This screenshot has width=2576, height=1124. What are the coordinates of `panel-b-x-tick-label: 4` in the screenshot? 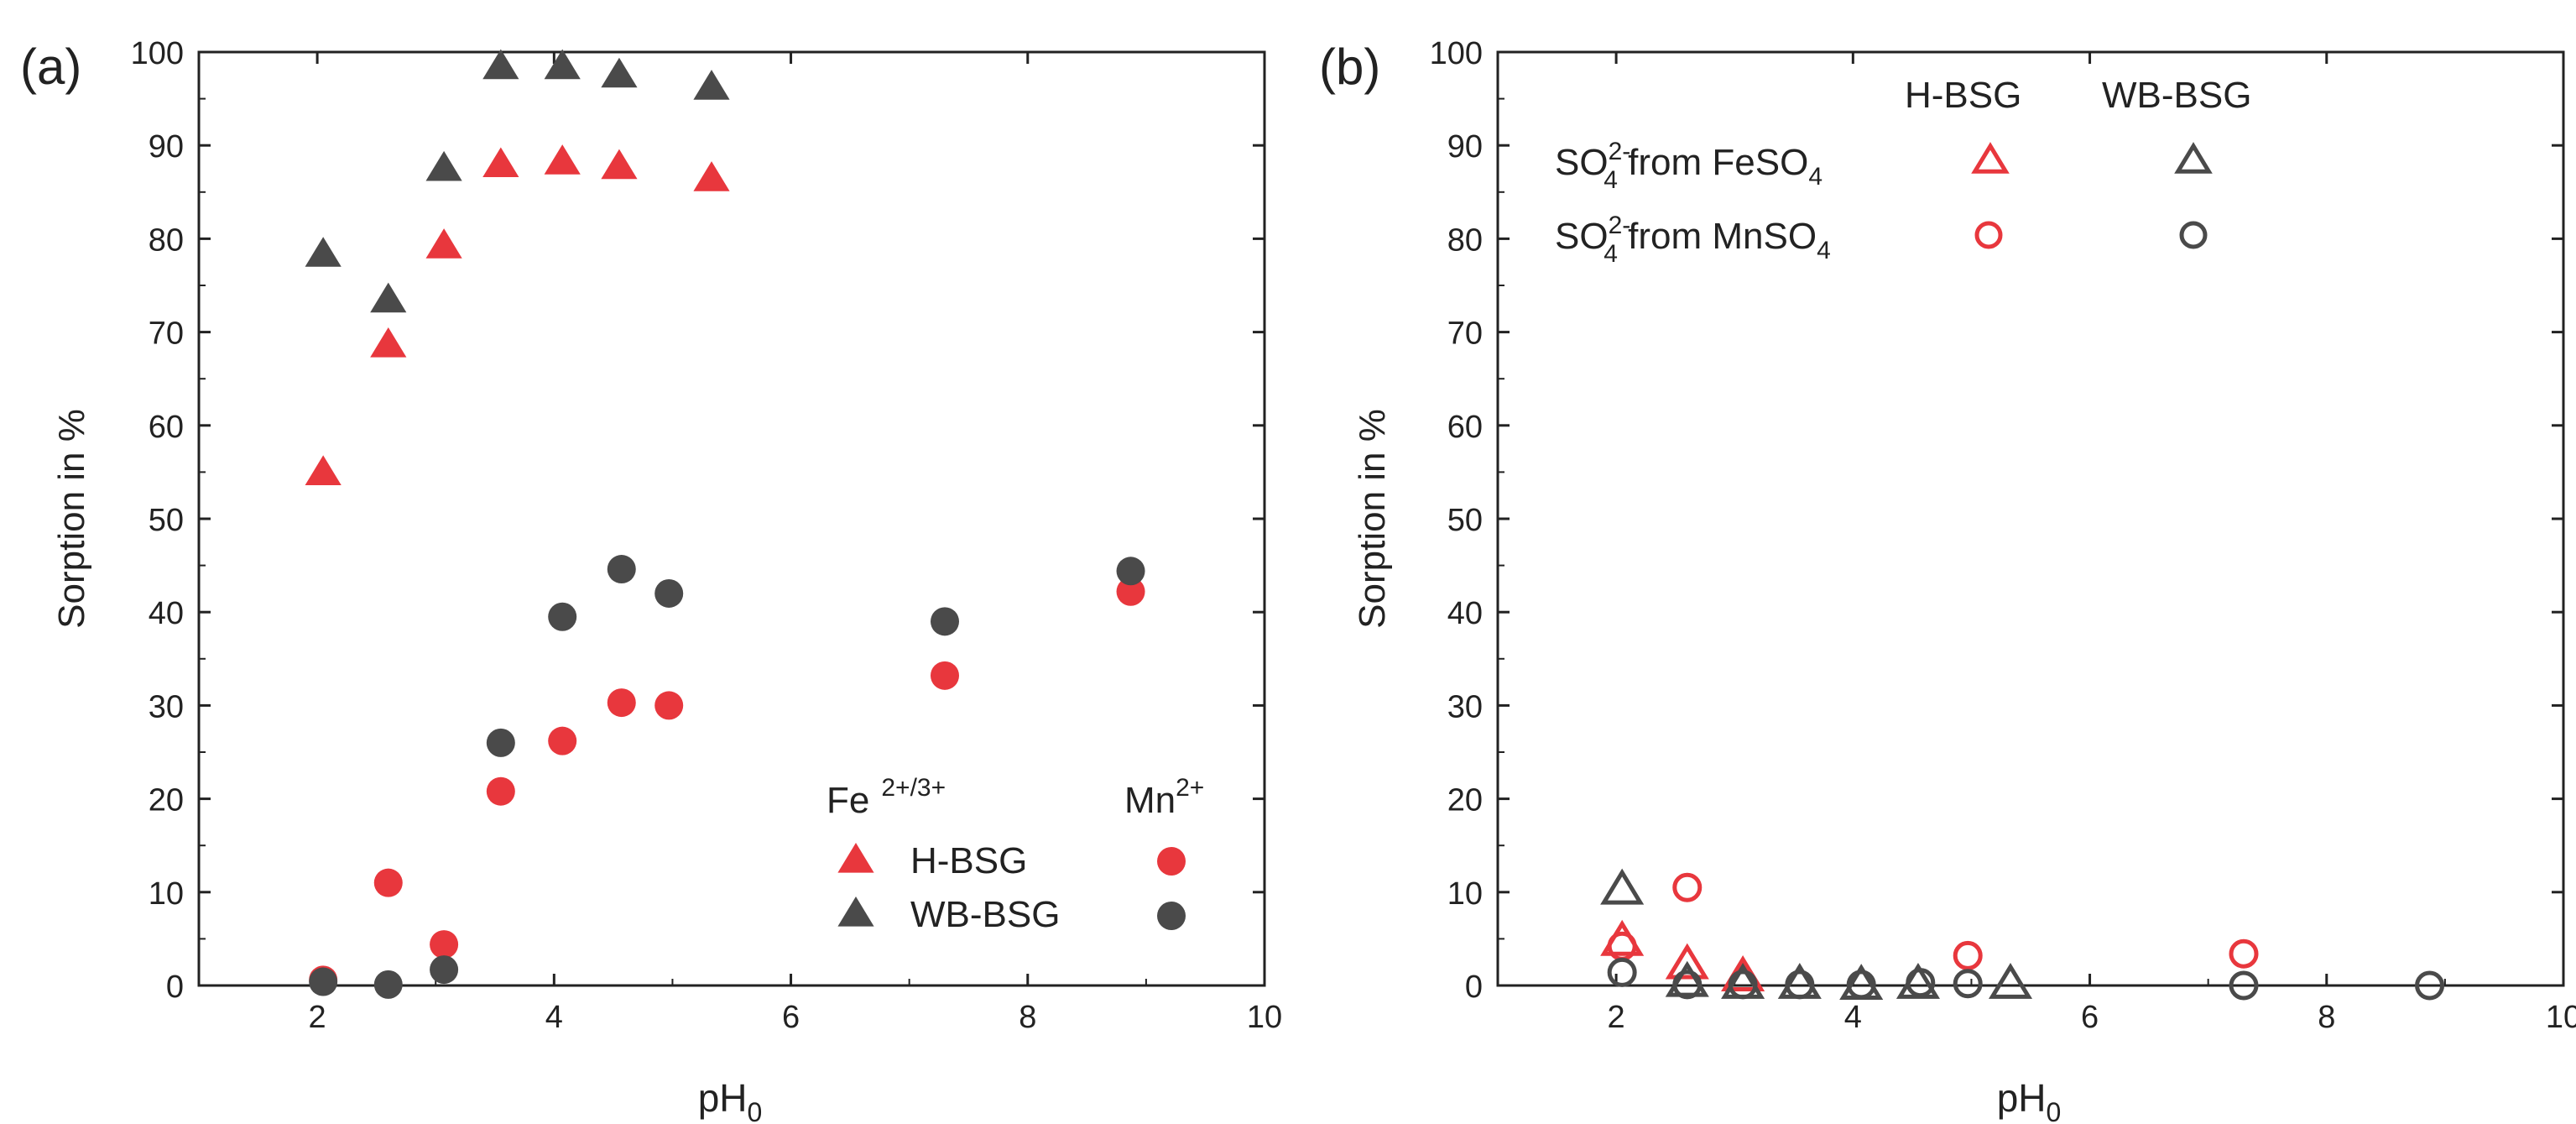 It's located at (1853, 1017).